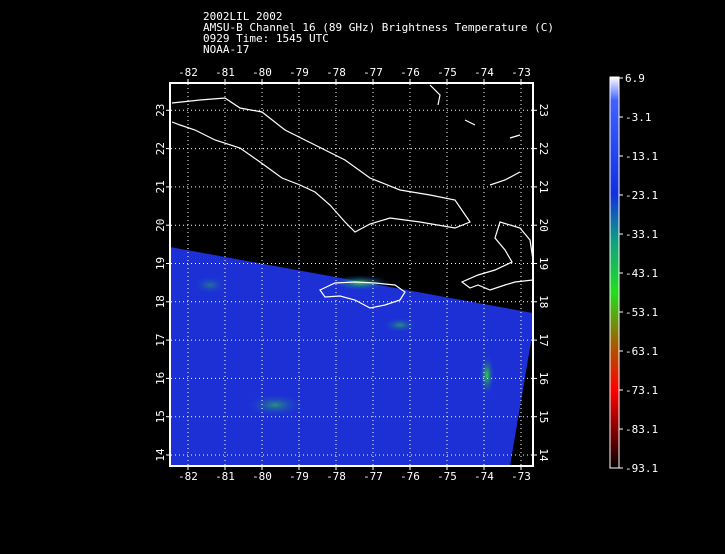  I want to click on lon-label-top: -74, so click(484, 72).